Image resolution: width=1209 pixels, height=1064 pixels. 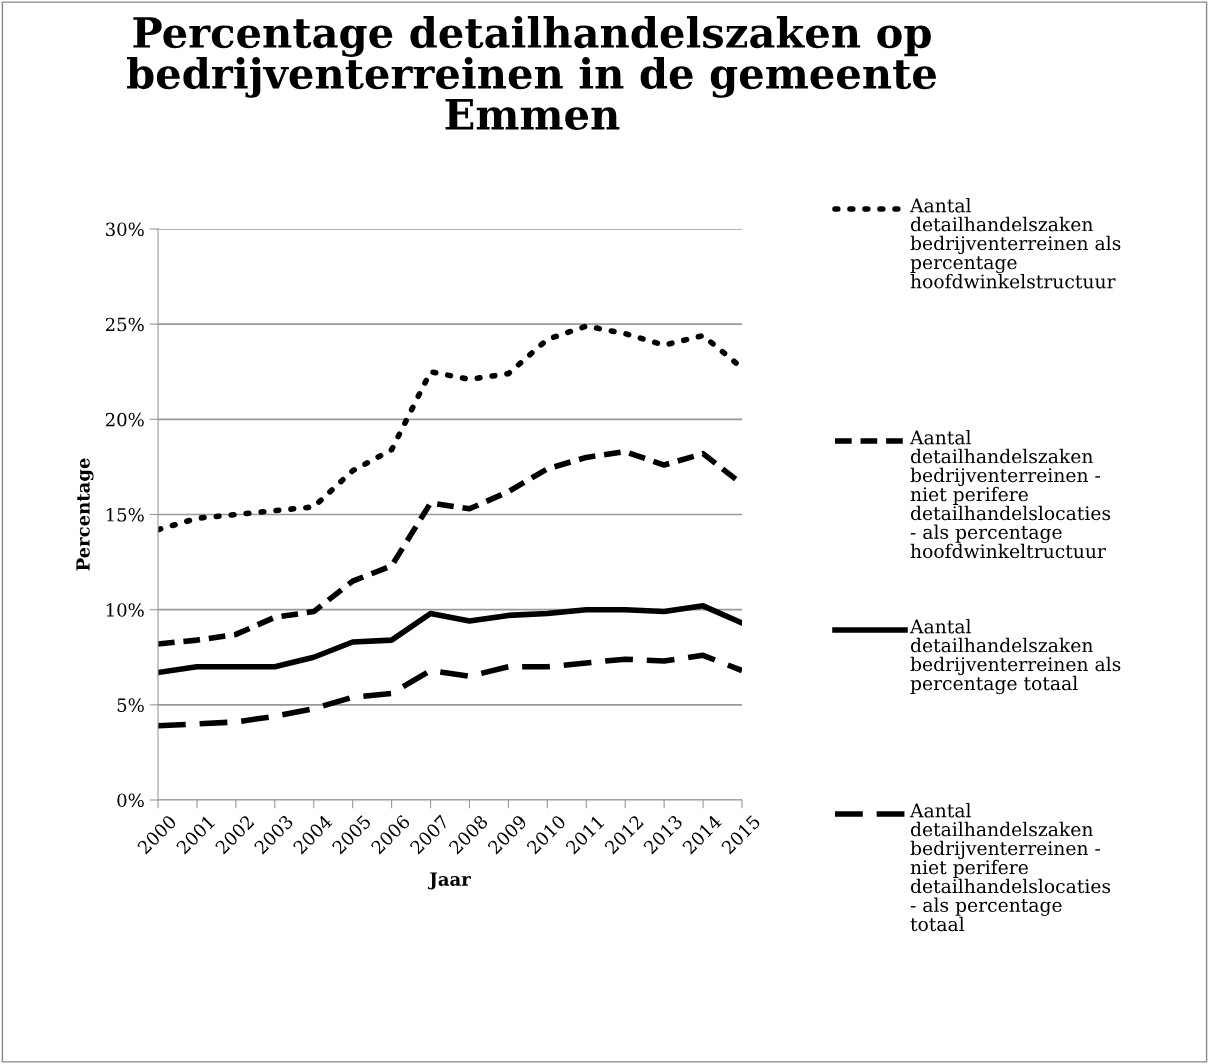 What do you see at coordinates (85, 514) in the screenshot?
I see `y-axis-title: Percentage` at bounding box center [85, 514].